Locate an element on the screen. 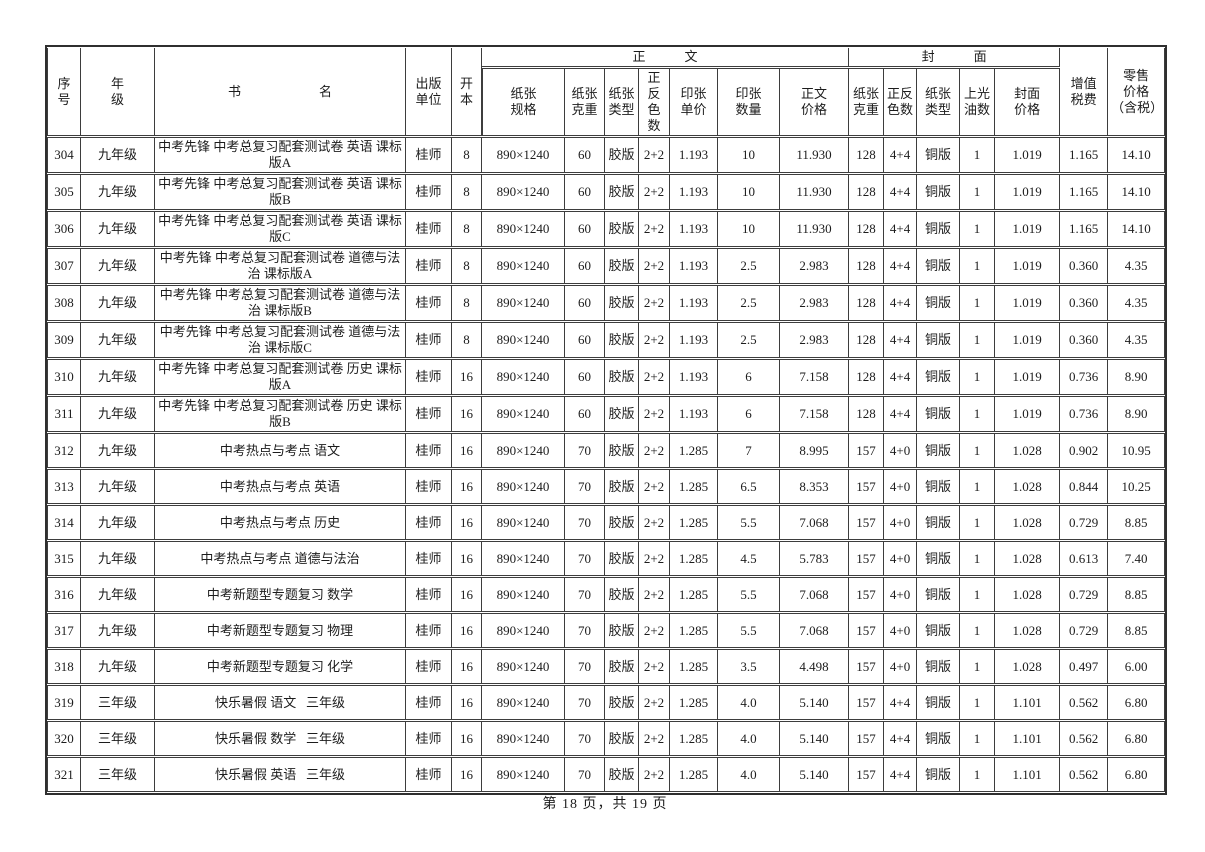 The height and width of the screenshot is (852, 1205). cell-book-title: 中考先锋 中考总复习配套测试卷 英语 课标版B is located at coordinates (280, 192).